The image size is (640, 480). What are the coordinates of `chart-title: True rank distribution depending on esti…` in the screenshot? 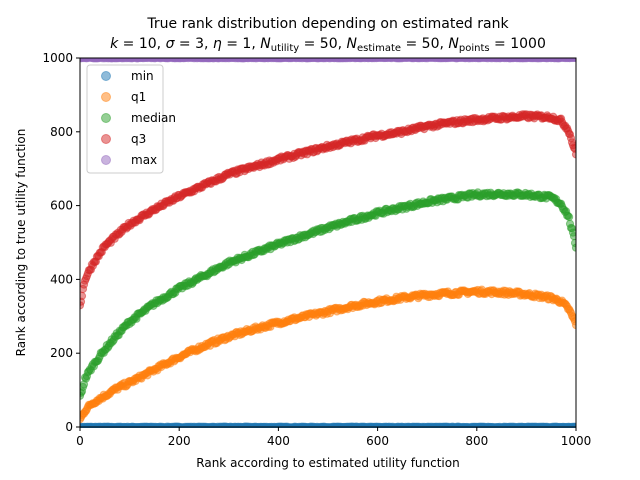 It's located at (327, 24).